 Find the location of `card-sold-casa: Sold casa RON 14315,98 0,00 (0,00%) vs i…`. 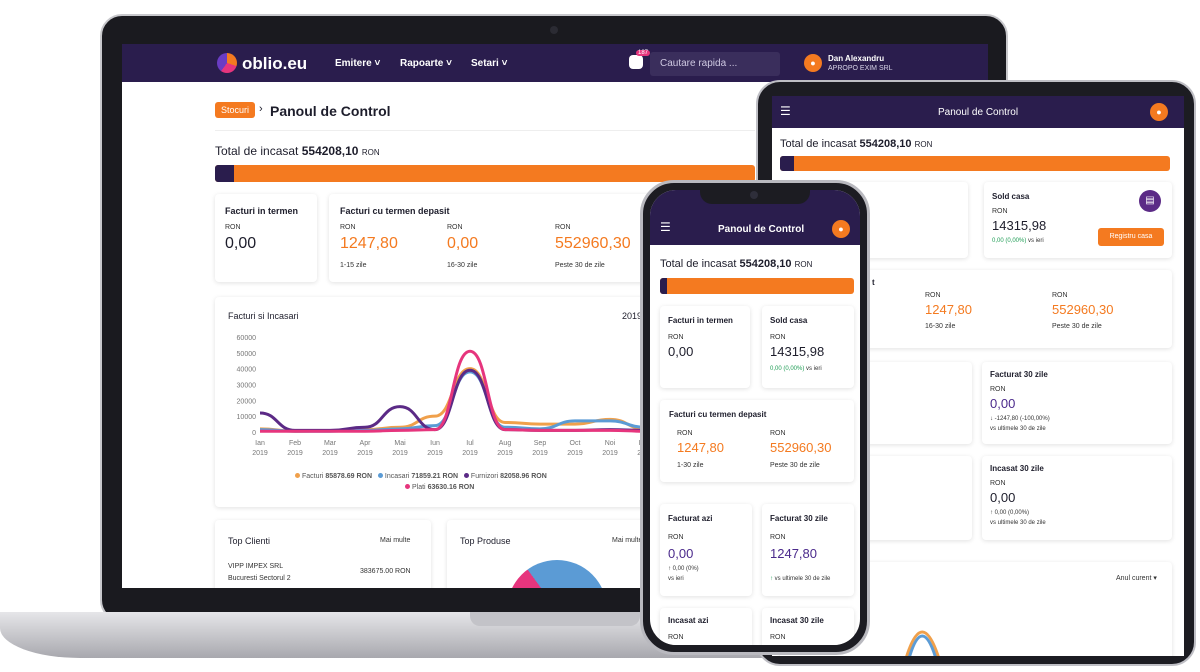

card-sold-casa: Sold casa RON 14315,98 0,00 (0,00%) vs i… is located at coordinates (808, 347).